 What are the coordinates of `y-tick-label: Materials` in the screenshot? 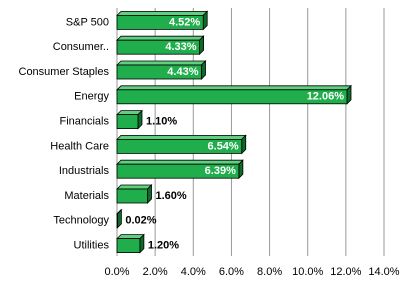 It's located at (86, 196).